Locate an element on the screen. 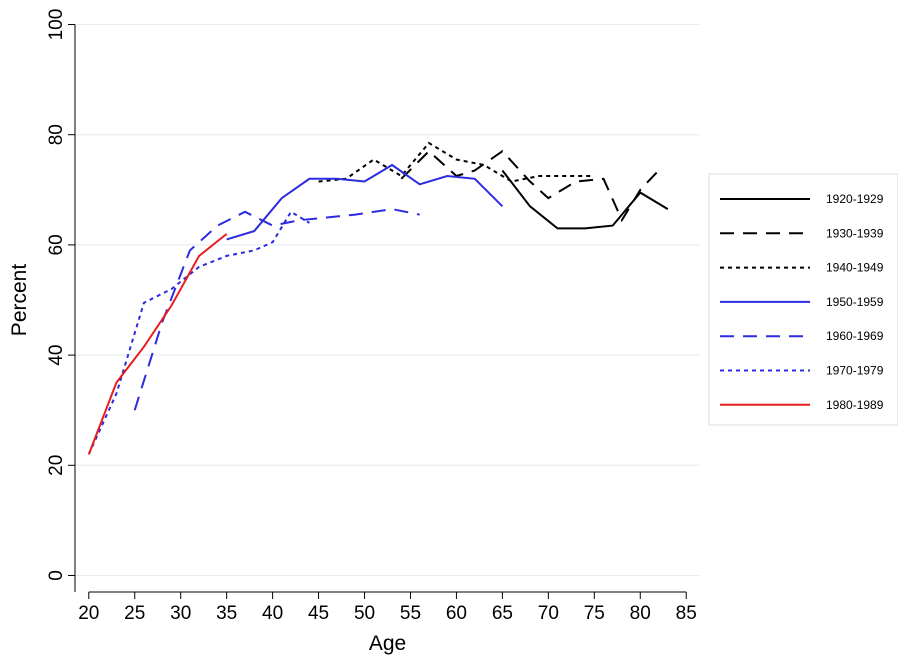 This screenshot has height=659, width=898. series-line-1950-1959 is located at coordinates (365, 202).